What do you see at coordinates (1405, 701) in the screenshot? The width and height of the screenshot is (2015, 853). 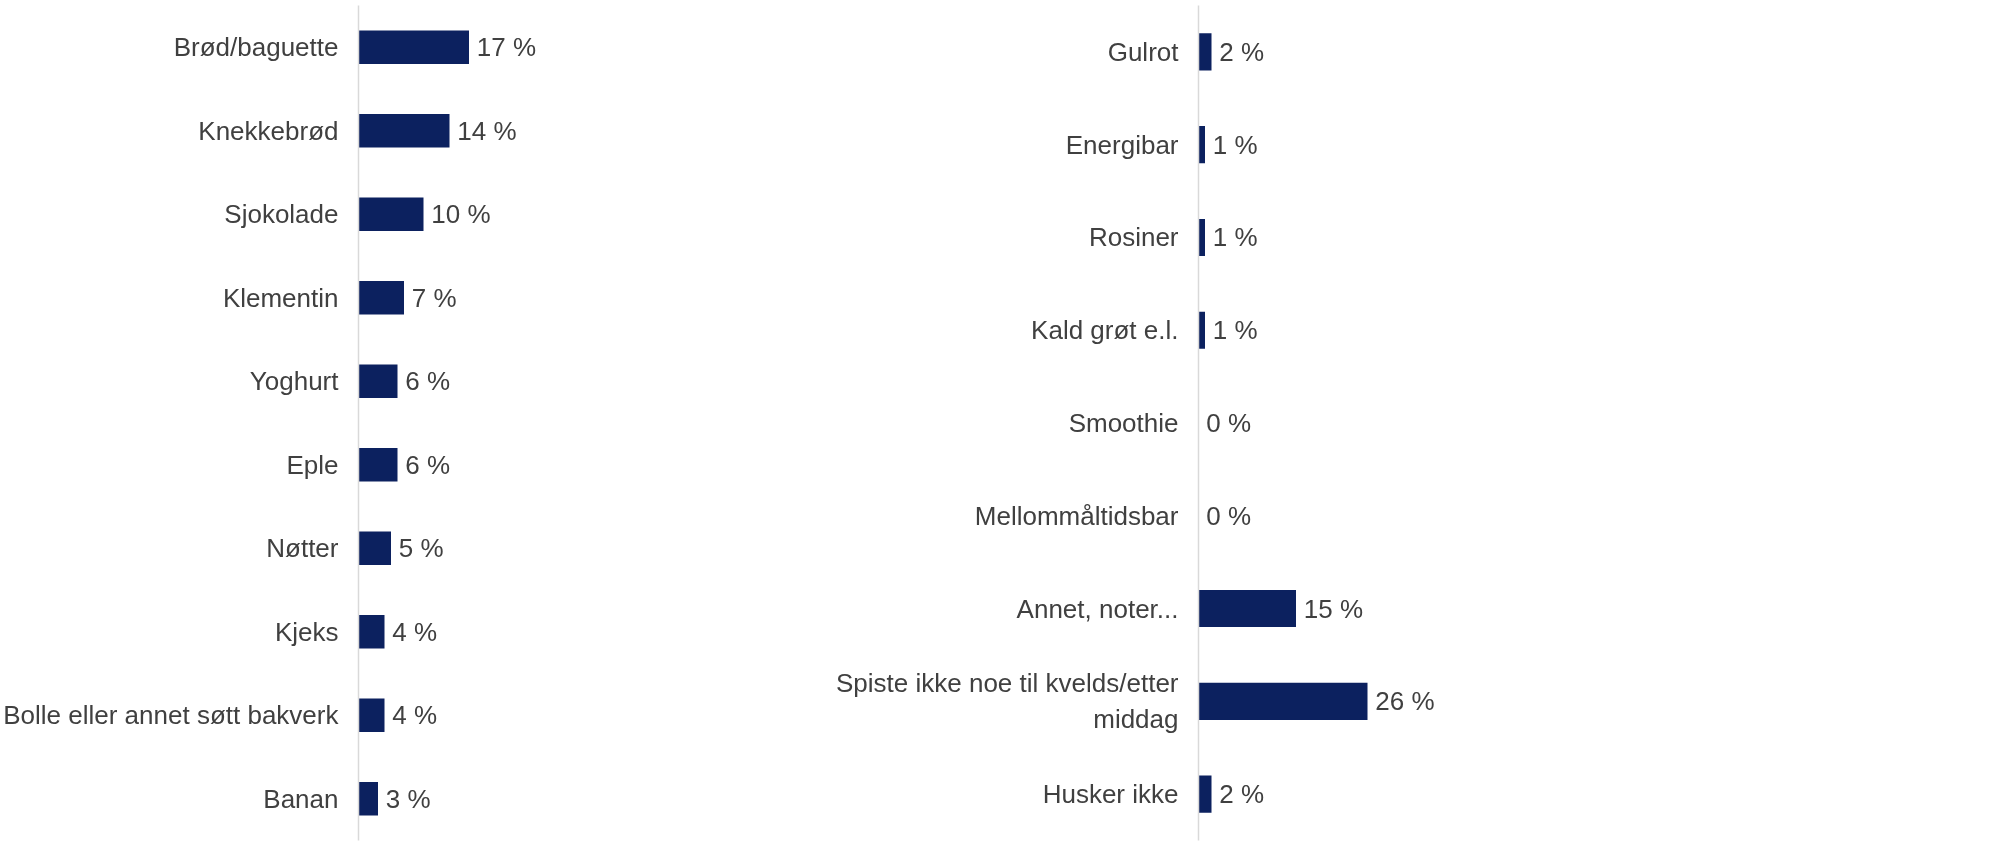 I see `data-label: 26 %` at bounding box center [1405, 701].